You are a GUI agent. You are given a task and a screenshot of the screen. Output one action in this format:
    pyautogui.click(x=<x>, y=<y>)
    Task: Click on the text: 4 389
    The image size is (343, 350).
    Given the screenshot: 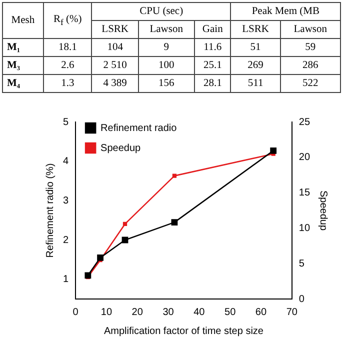 What is the action you would take?
    pyautogui.click(x=115, y=83)
    